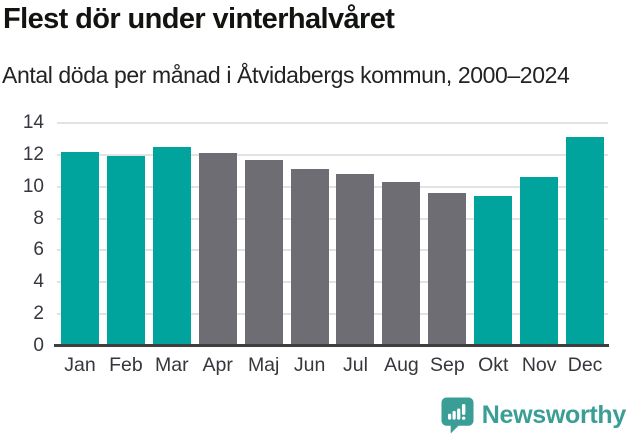 The width and height of the screenshot is (631, 439). What do you see at coordinates (401, 365) in the screenshot?
I see `x-tick-label-aug: Aug` at bounding box center [401, 365].